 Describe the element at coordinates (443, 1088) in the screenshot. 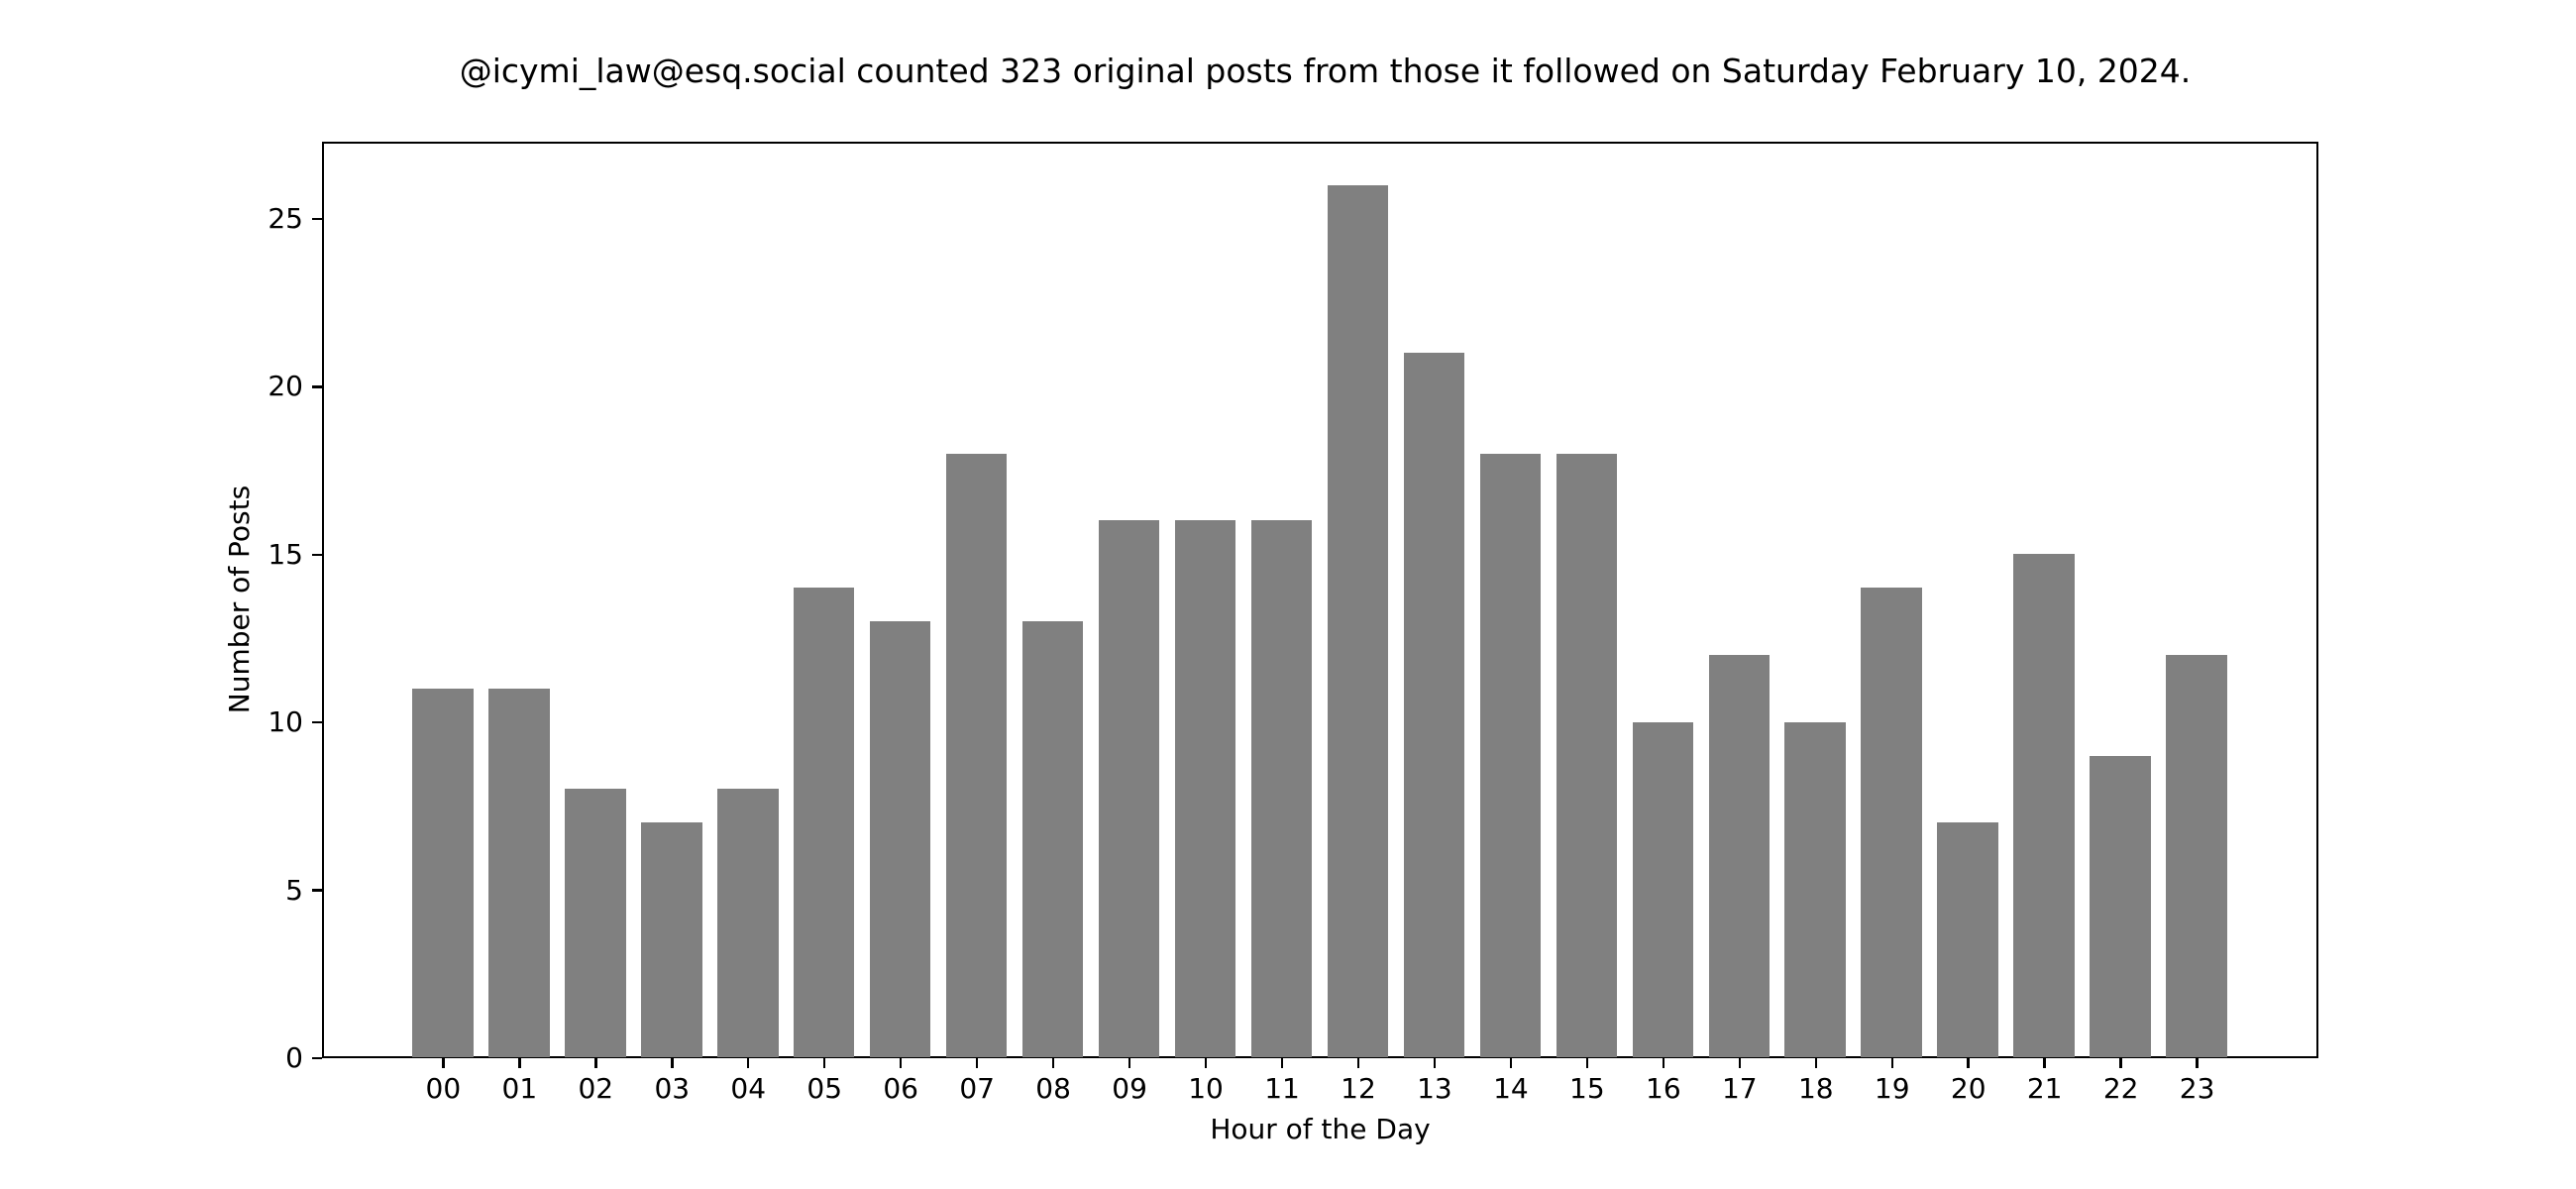

I see `x-tick-label: 00` at that location.